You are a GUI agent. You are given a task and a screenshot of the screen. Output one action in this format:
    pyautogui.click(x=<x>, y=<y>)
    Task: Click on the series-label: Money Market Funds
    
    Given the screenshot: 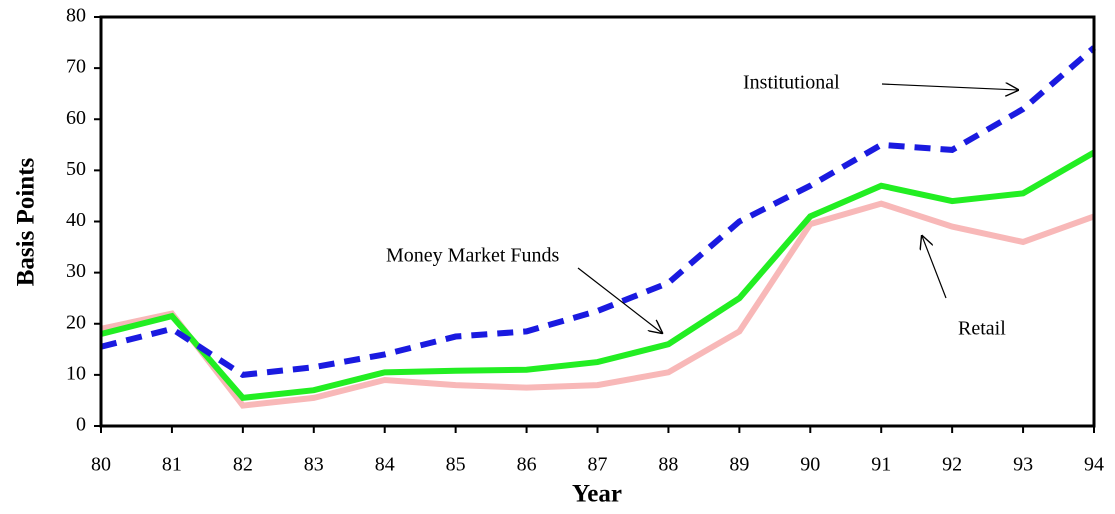 What is the action you would take?
    pyautogui.click(x=473, y=256)
    